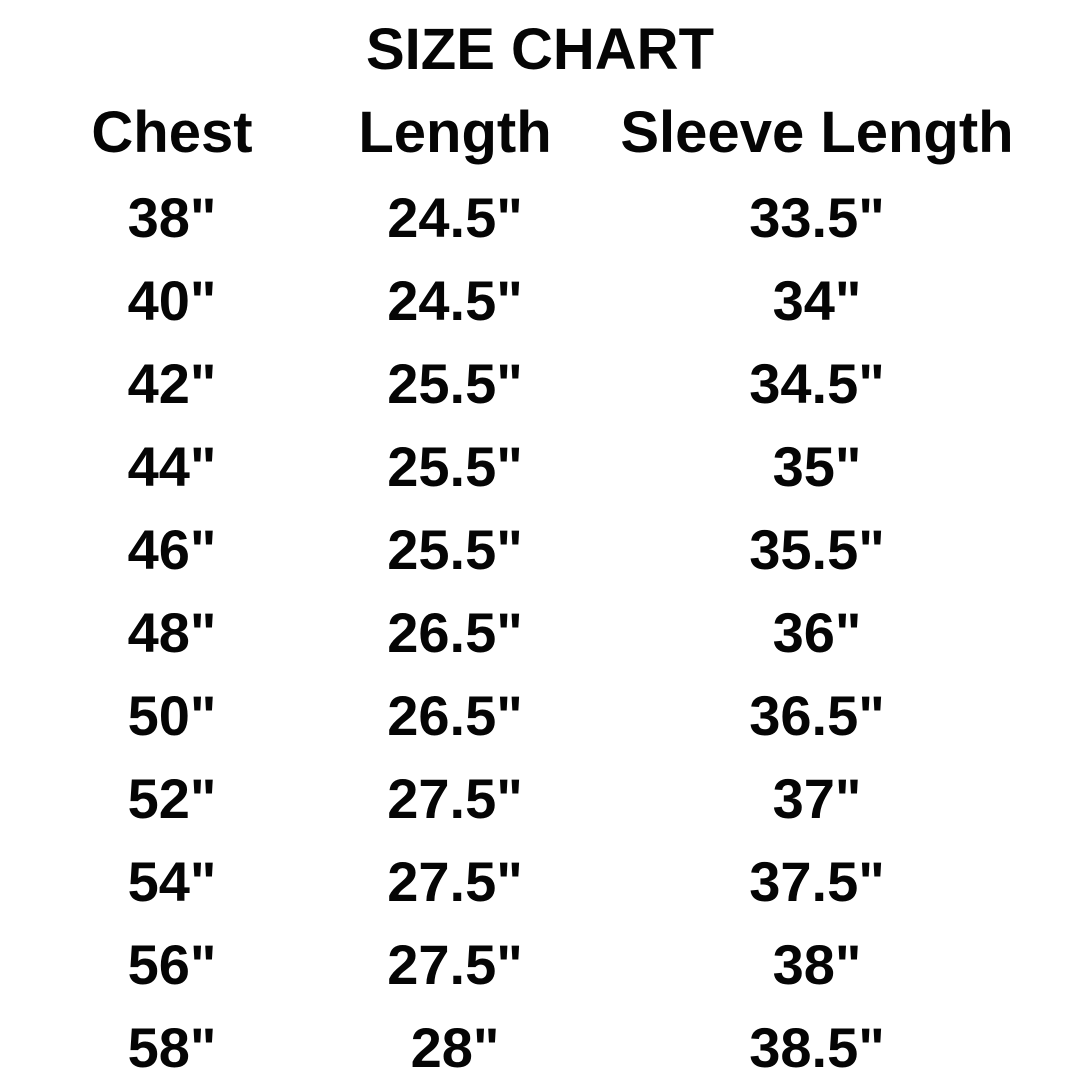 The image size is (1080, 1080). Describe the element at coordinates (534, 549) in the screenshot. I see `table-row: 46" 25.5" 35.5"` at that location.